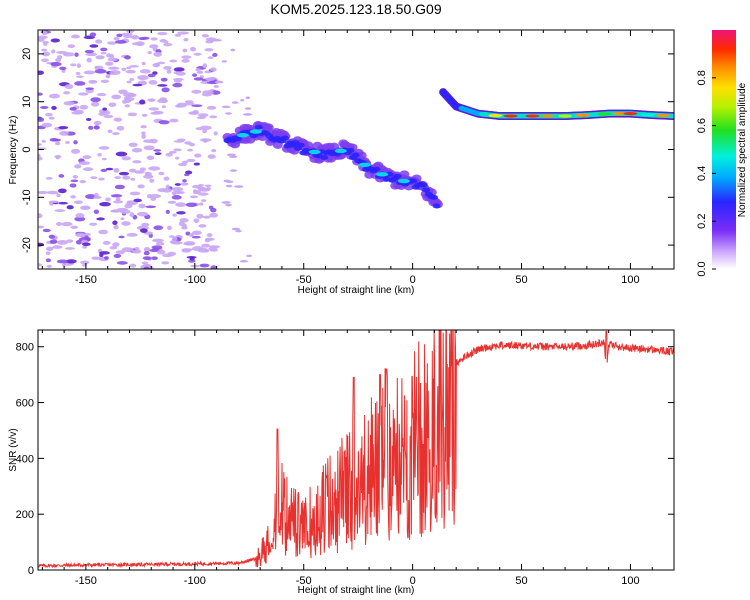 The height and width of the screenshot is (600, 750). Describe the element at coordinates (495, 115) in the screenshot. I see `trace-hot-spot` at that location.